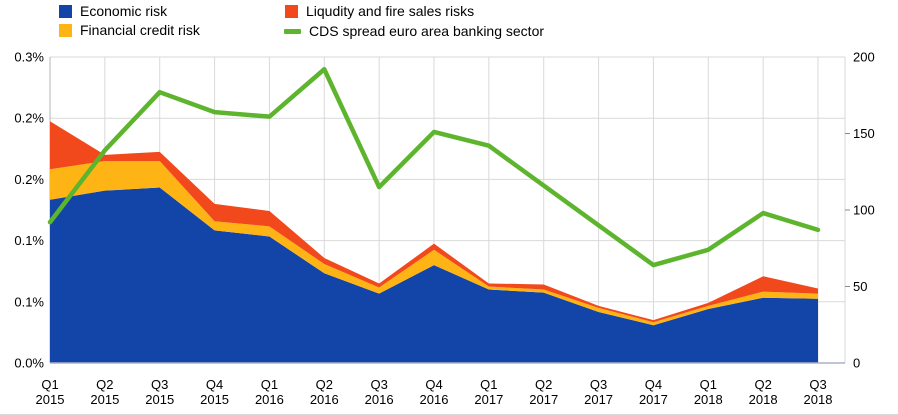 Image resolution: width=898 pixels, height=415 pixels. I want to click on right-axis-tick-label: 150, so click(864, 133).